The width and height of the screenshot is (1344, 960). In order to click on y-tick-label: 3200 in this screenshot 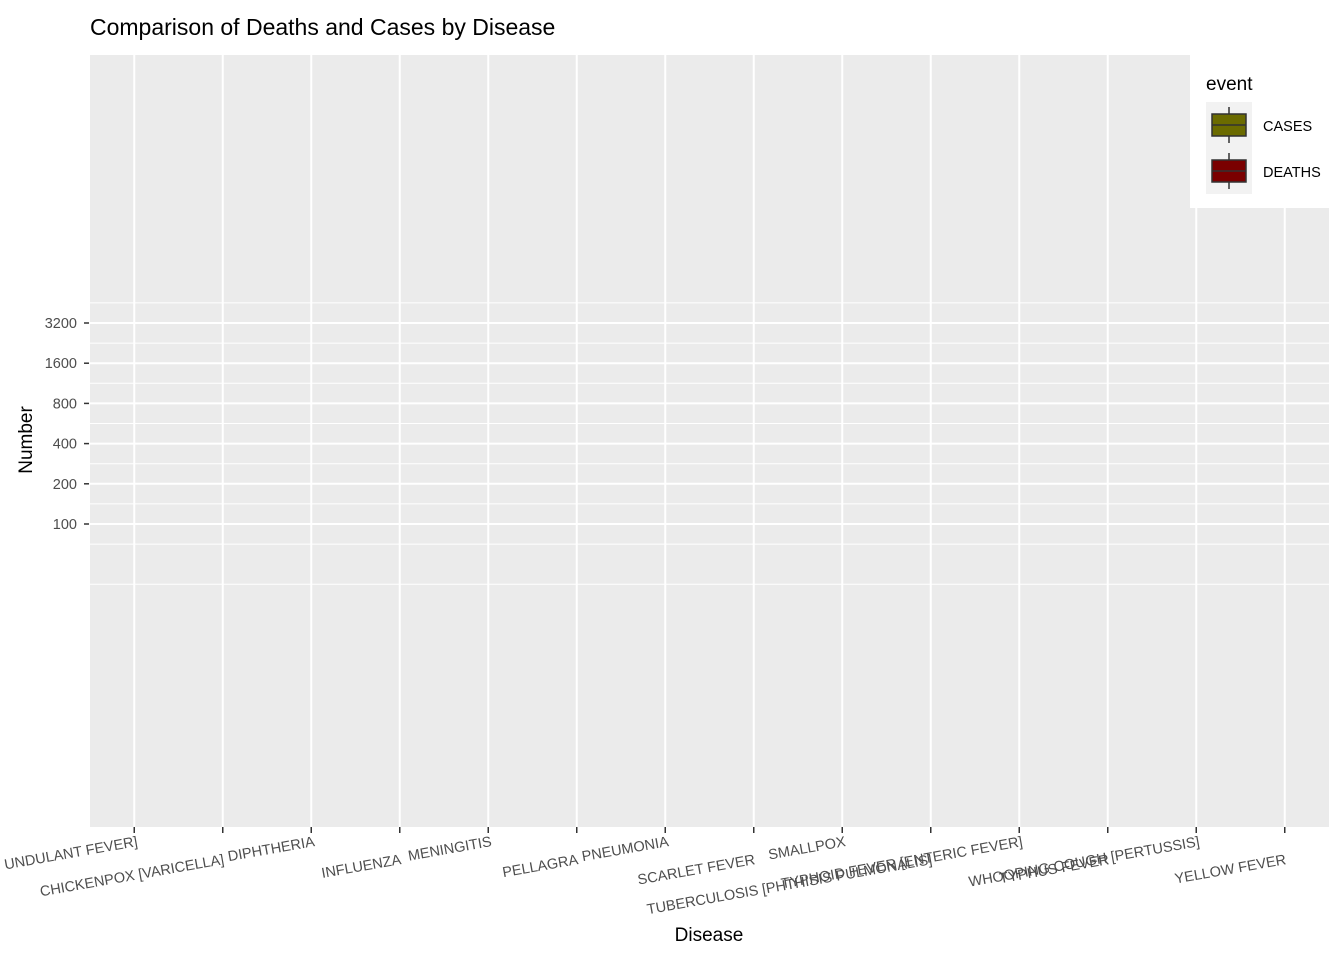, I will do `click(61, 324)`.